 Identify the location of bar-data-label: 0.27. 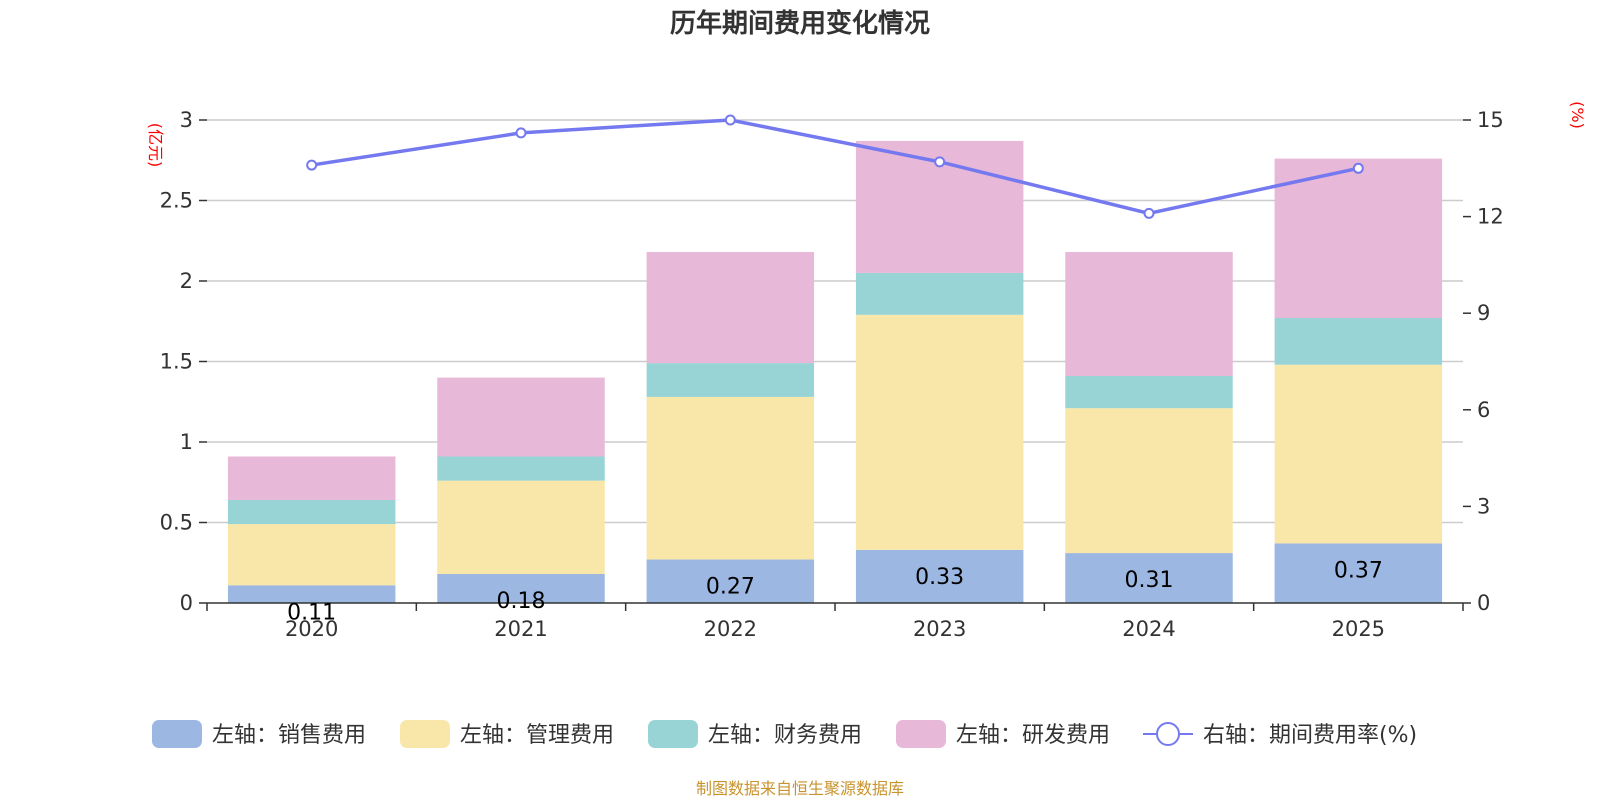
(730, 587).